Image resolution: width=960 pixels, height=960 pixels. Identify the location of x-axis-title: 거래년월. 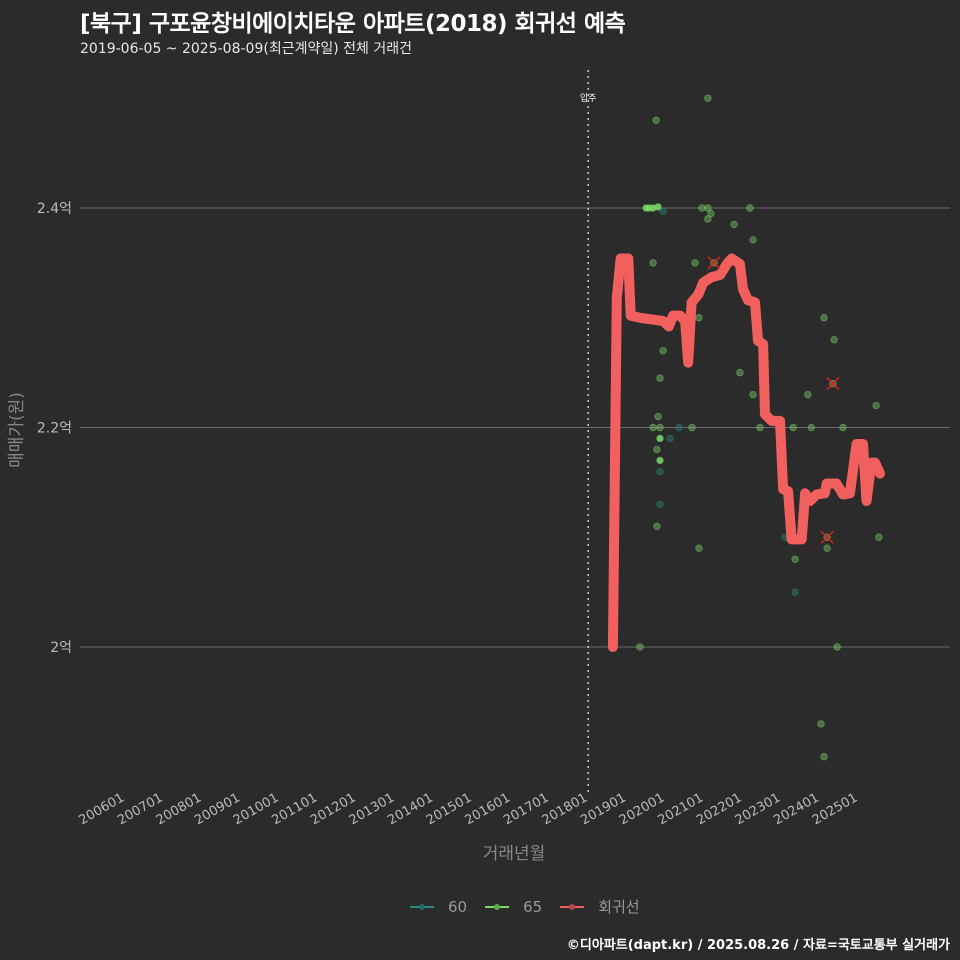
(514, 854).